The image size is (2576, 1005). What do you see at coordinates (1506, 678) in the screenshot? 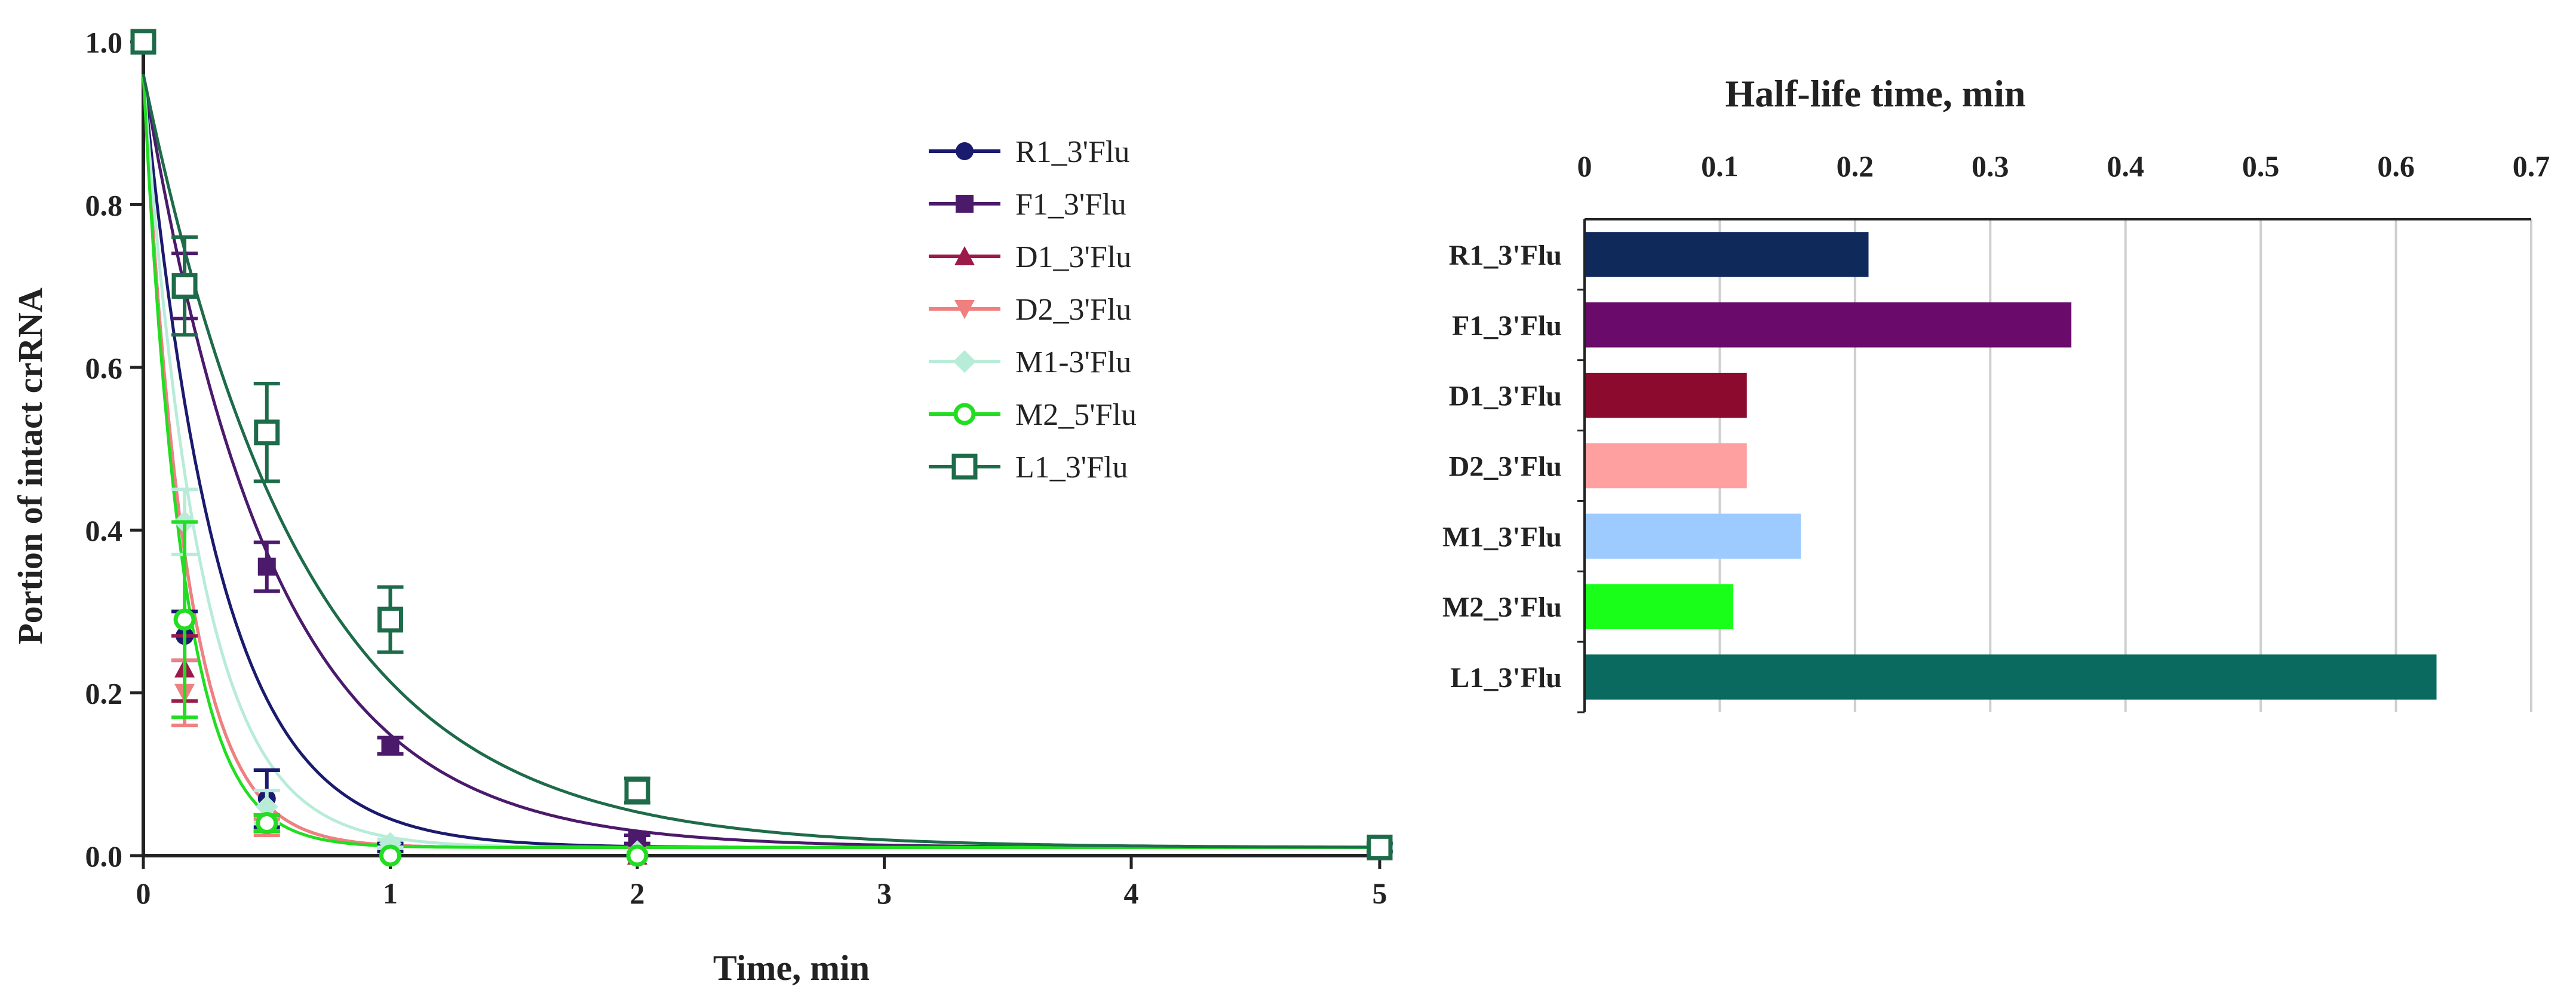
I see `category-label: L1_3'Flu` at bounding box center [1506, 678].